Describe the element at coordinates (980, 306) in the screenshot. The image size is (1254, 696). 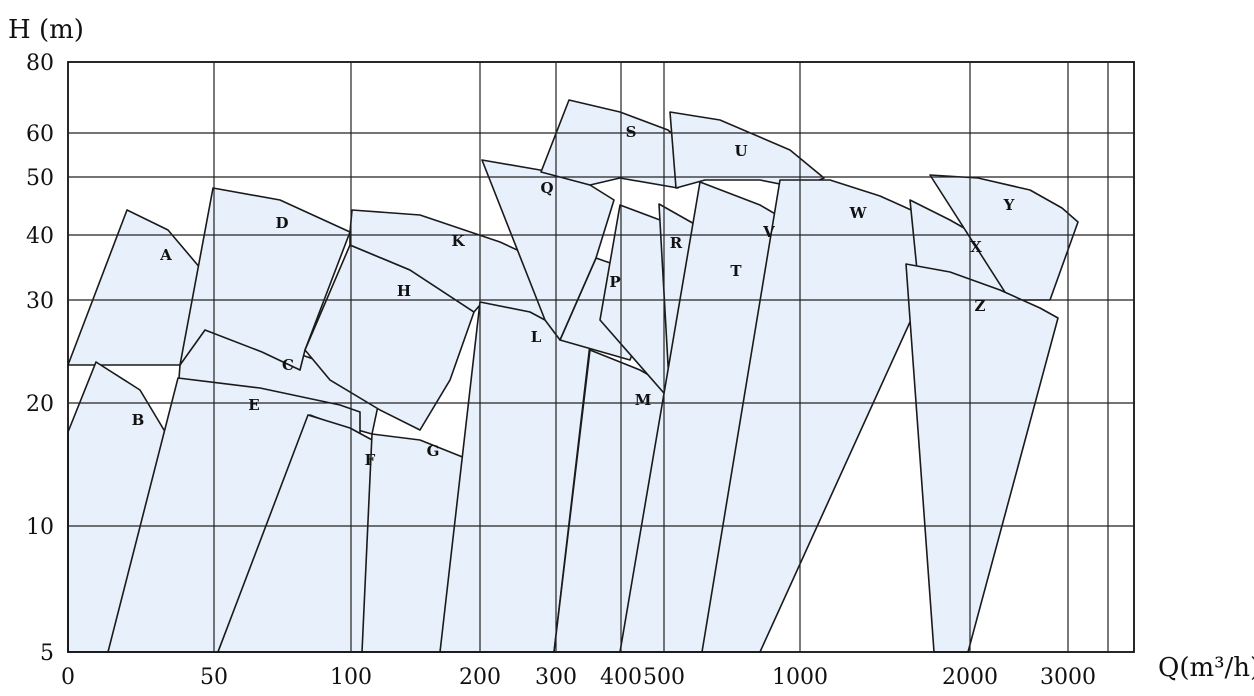
I see `zone-z-label: Z` at that location.